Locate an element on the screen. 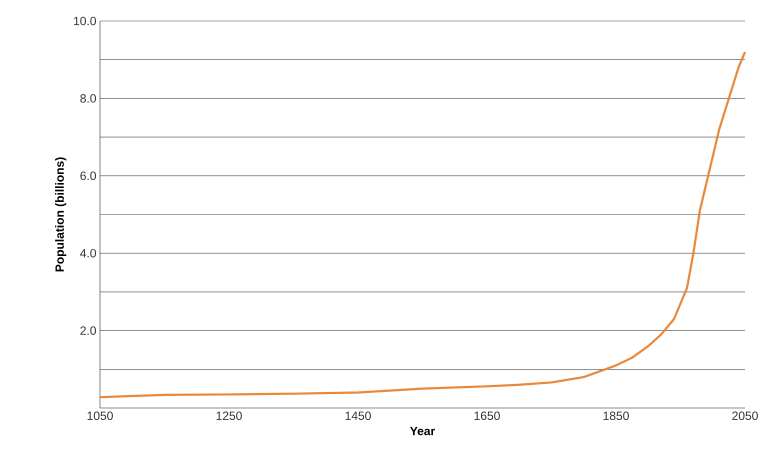  x-tick-label: 1450 is located at coordinates (358, 416).